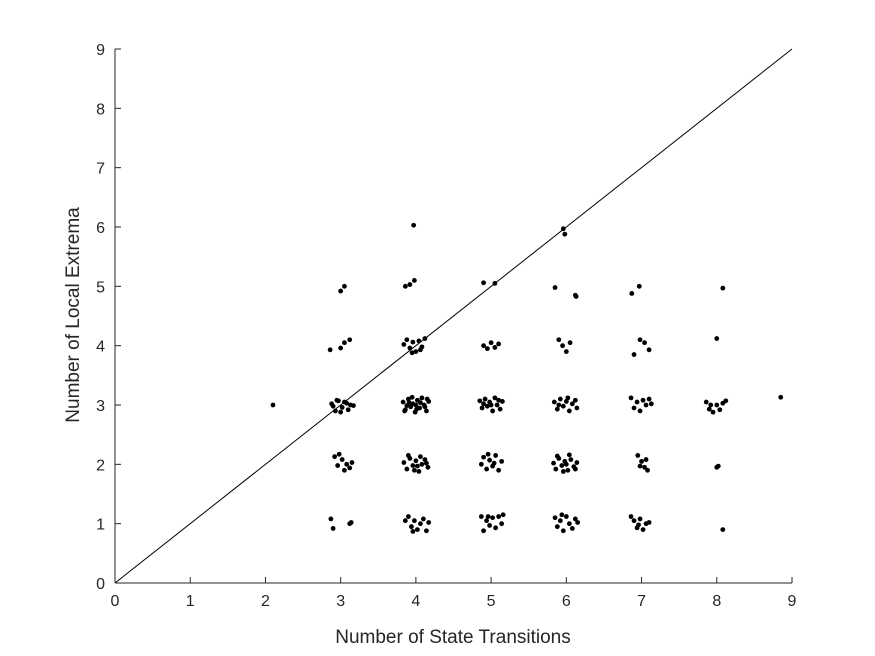 This screenshot has height=656, width=875. Describe the element at coordinates (100, 525) in the screenshot. I see `y-tick-label: 1` at that location.